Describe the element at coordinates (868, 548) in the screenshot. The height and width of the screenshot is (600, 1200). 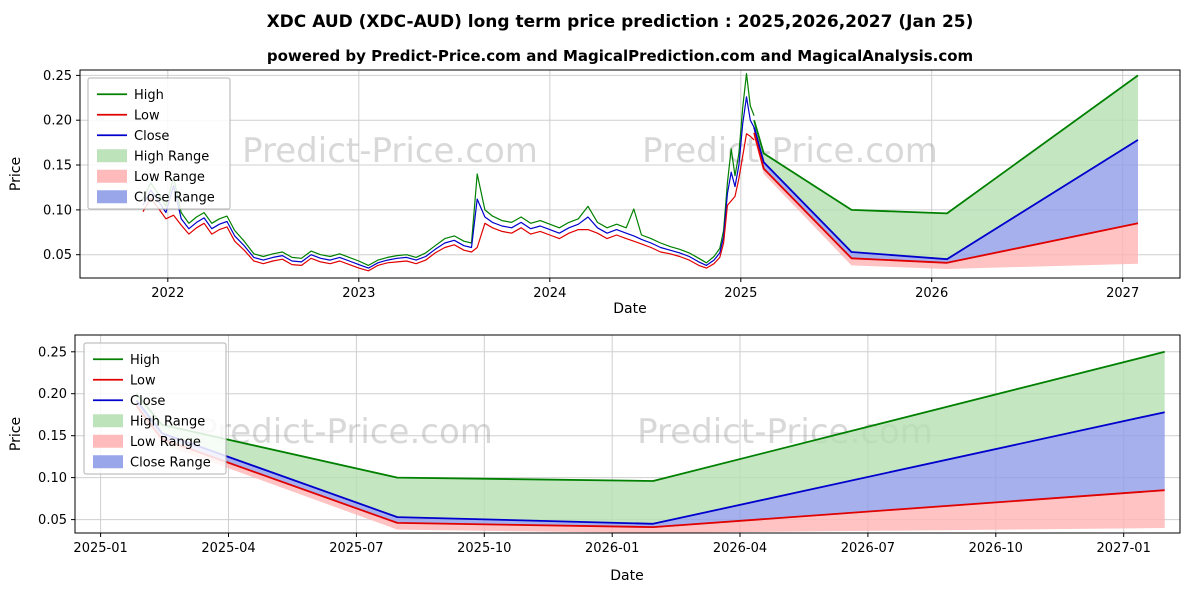
I see `x-tick-label: 2026-07` at that location.